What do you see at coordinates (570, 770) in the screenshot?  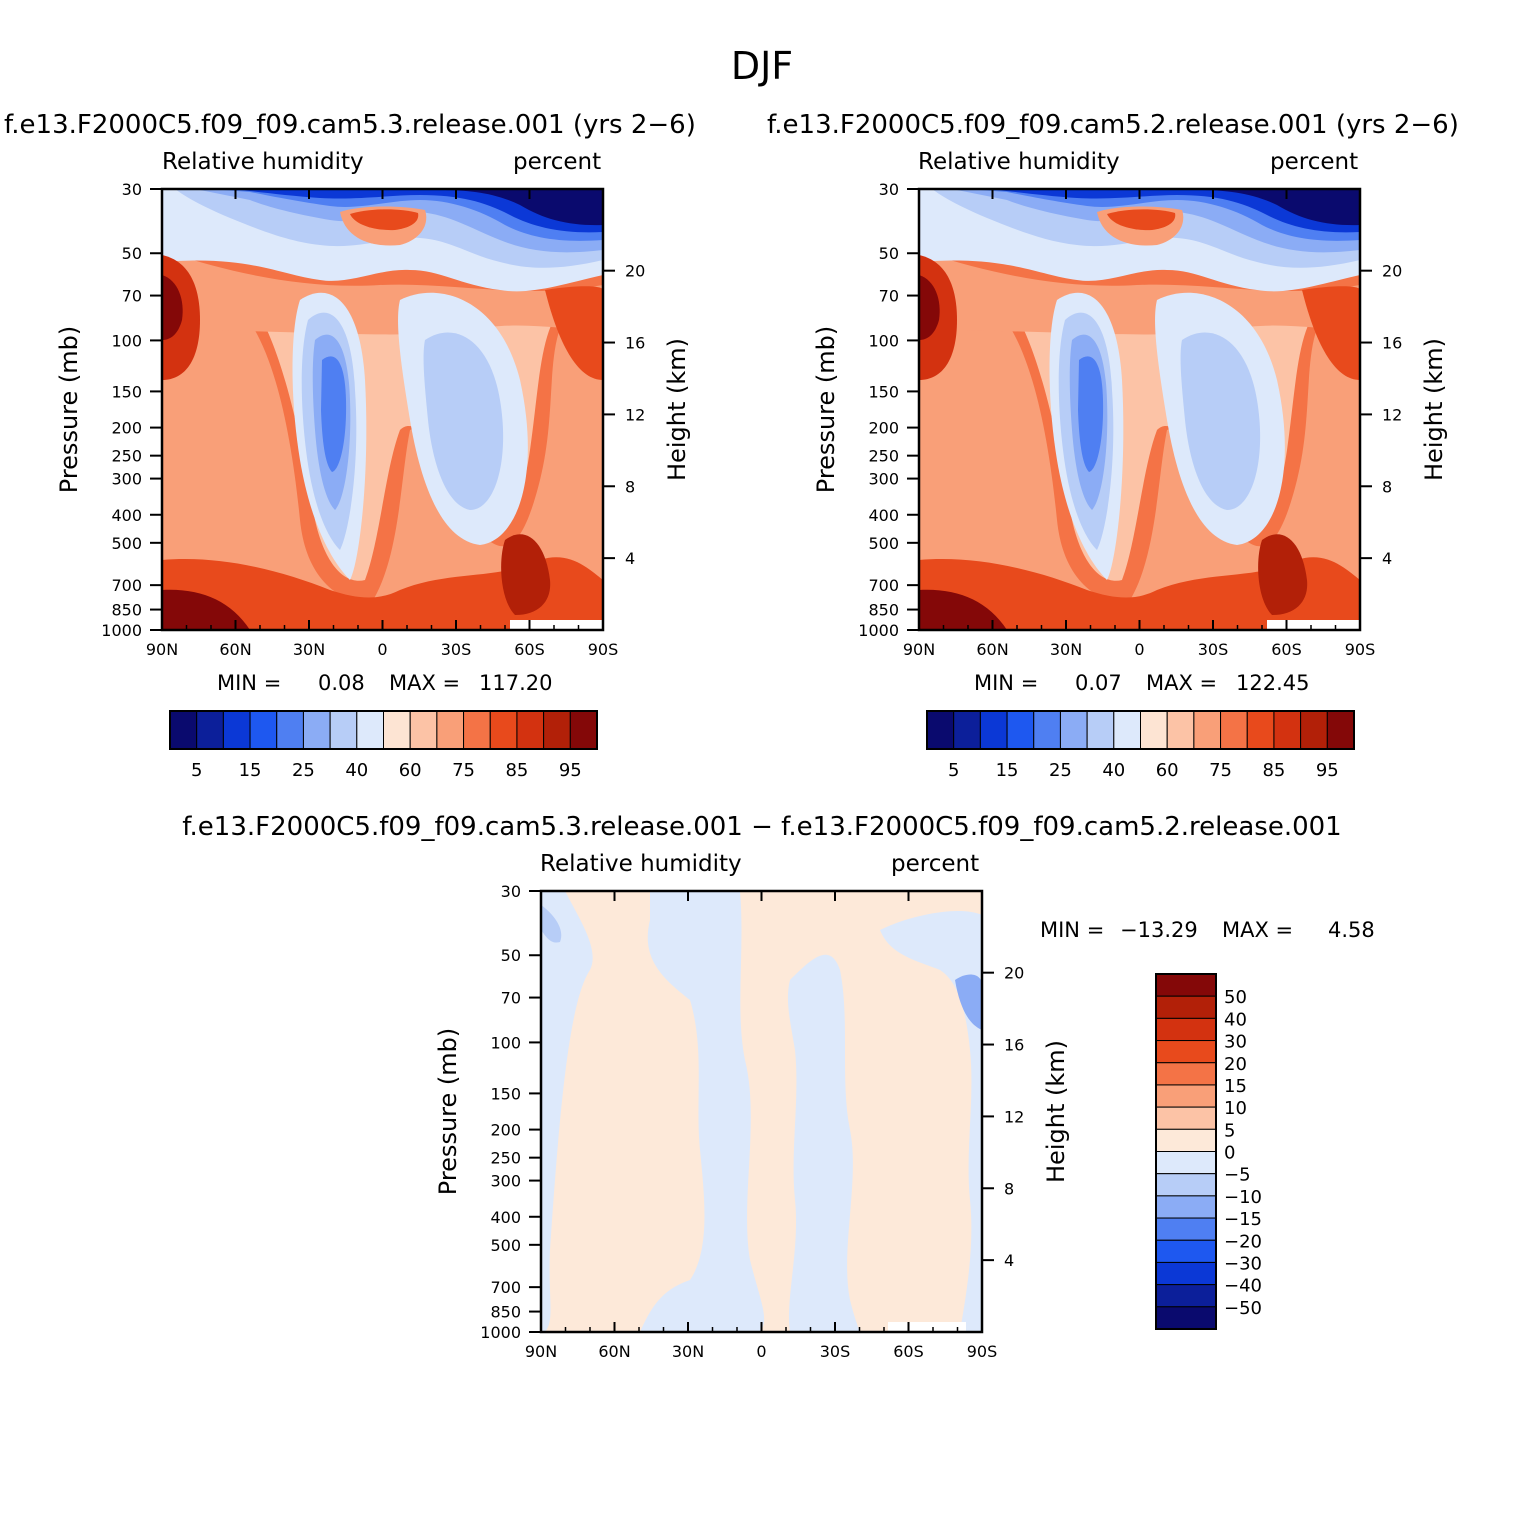 I see `panel1-colorbar-label: 95` at bounding box center [570, 770].